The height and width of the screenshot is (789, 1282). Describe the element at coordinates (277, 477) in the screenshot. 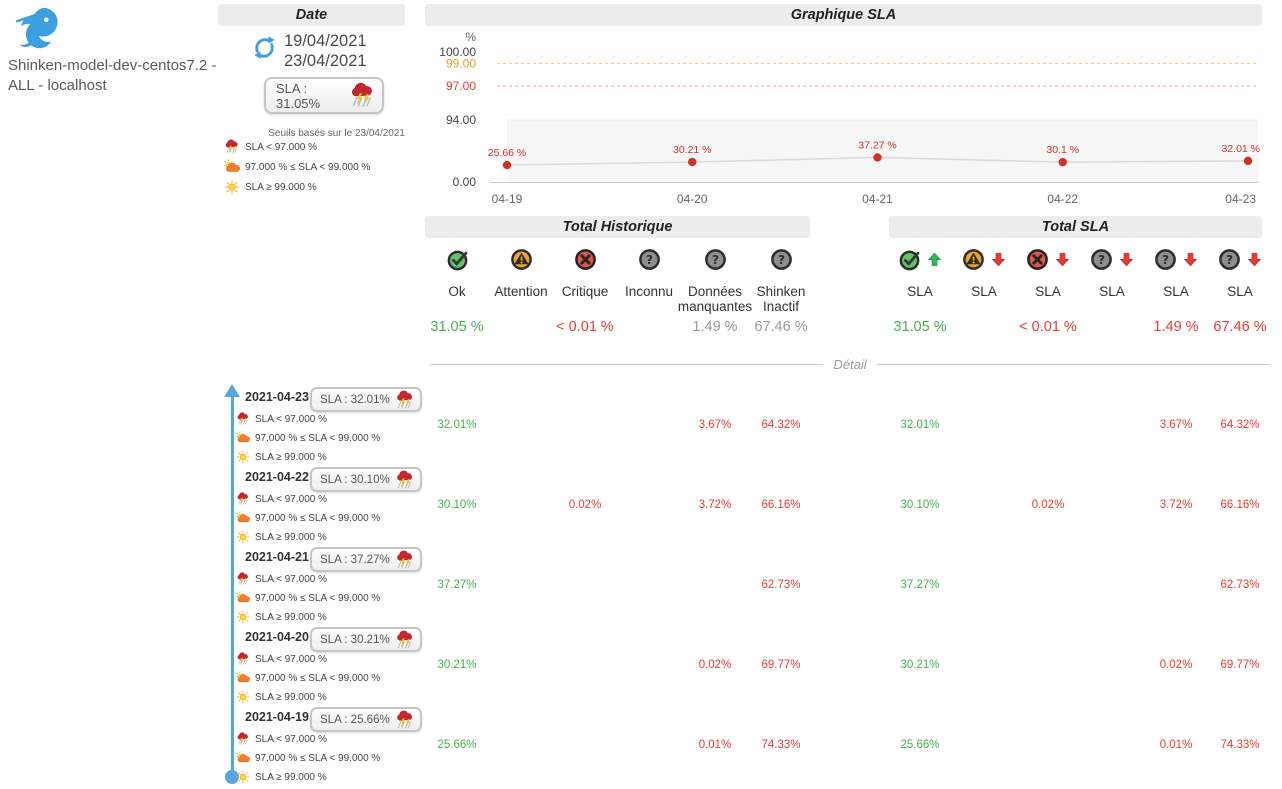

I see `detail-date: 2021-04-22` at that location.